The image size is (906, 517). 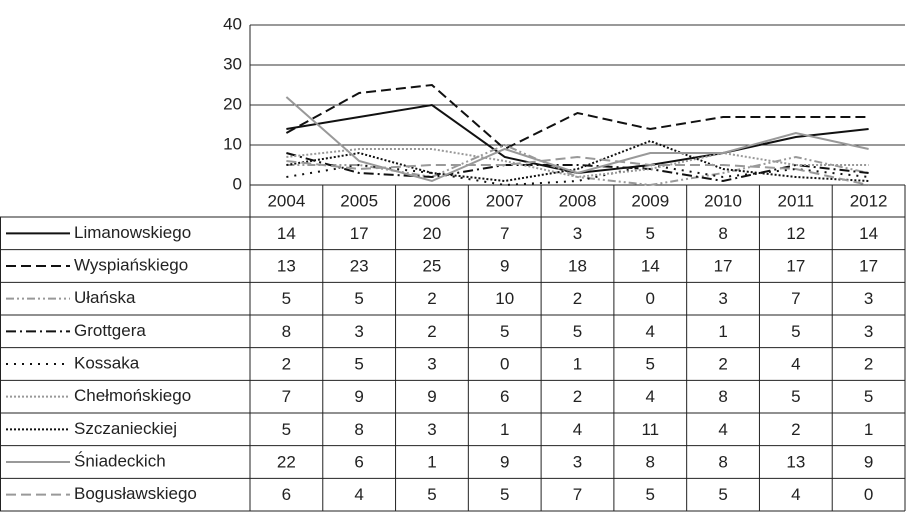 What do you see at coordinates (432, 200) in the screenshot?
I see `x-tick-label: 2006` at bounding box center [432, 200].